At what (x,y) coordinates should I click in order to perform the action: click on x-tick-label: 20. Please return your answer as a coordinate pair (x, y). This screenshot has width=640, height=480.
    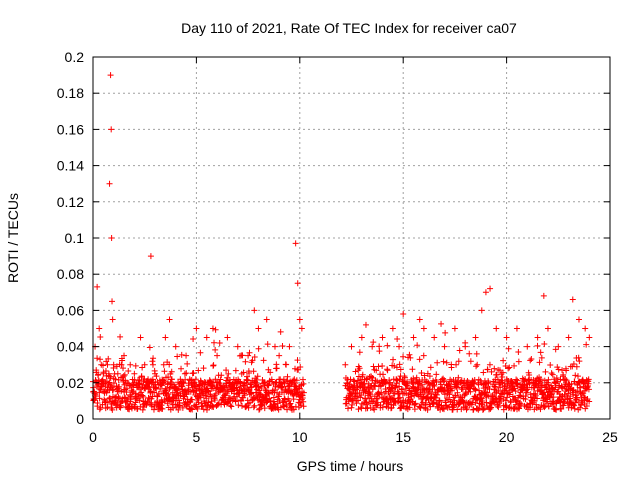
    Looking at the image, I should click on (507, 437).